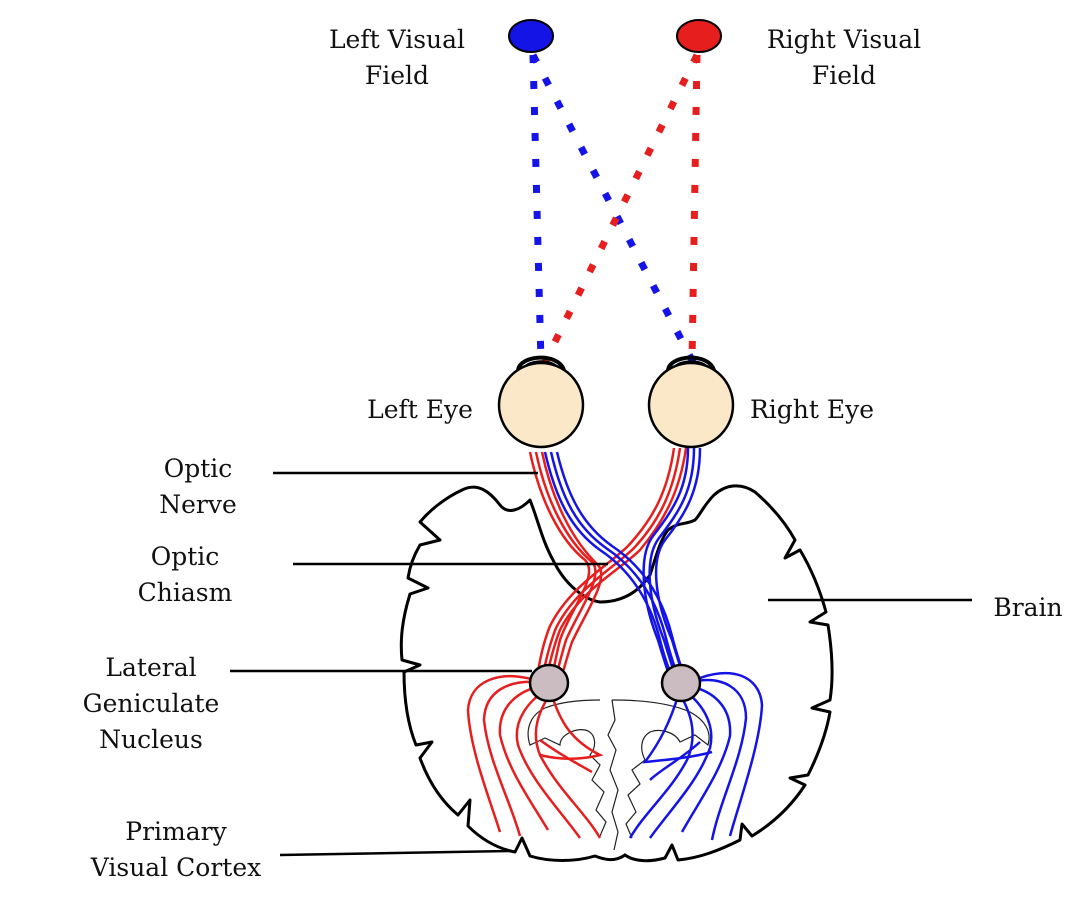  I want to click on lgn-label-line1: Lateral, so click(151, 667).